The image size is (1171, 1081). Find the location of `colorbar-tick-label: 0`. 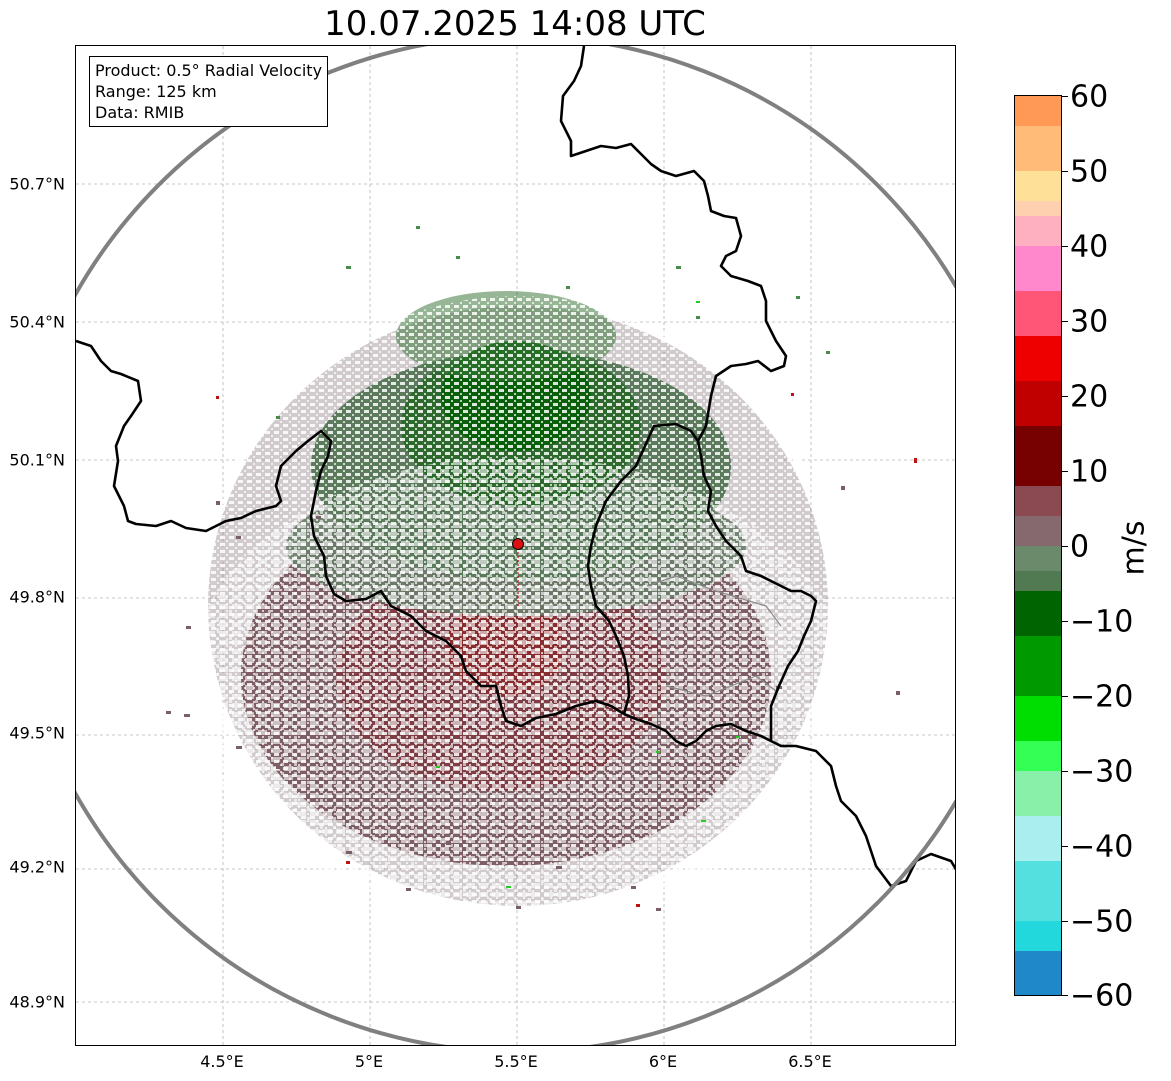

colorbar-tick-label: 0 is located at coordinates (1080, 547).